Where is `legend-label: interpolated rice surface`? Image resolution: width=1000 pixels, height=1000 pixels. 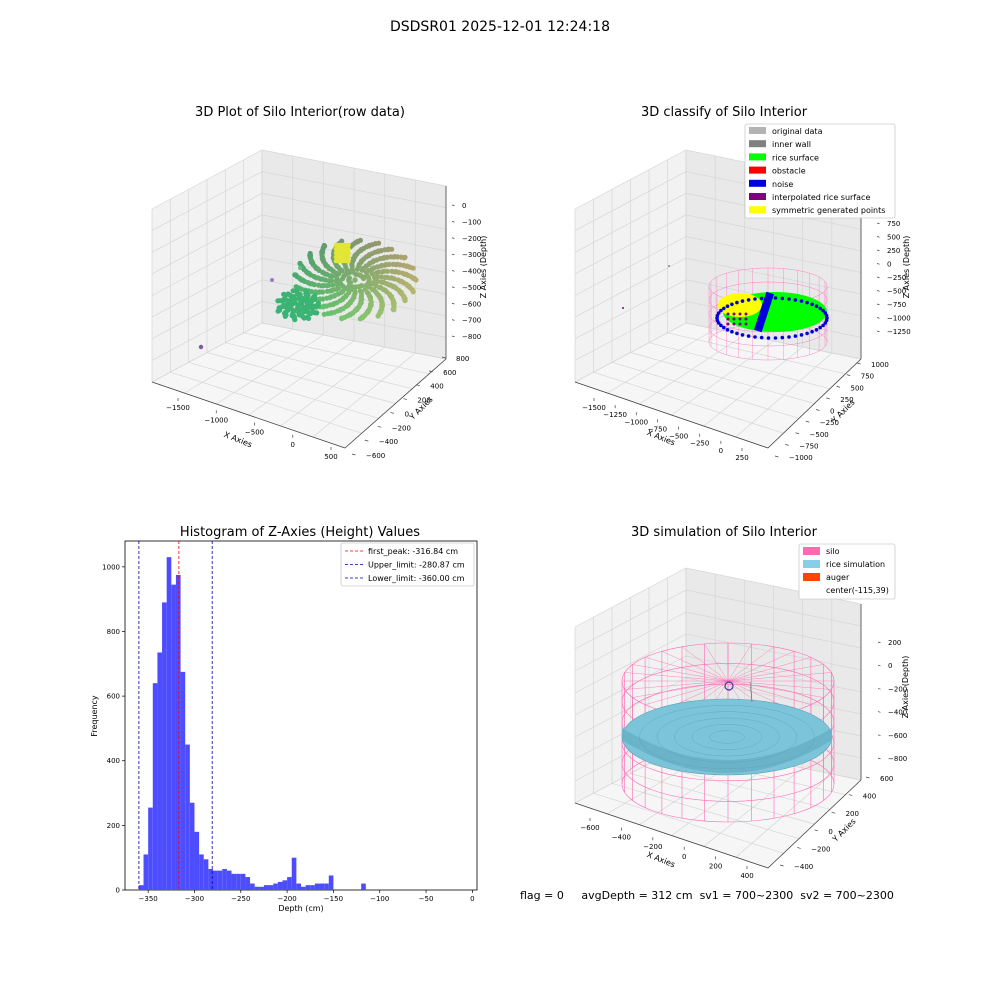
legend-label: interpolated rice surface is located at coordinates (821, 197).